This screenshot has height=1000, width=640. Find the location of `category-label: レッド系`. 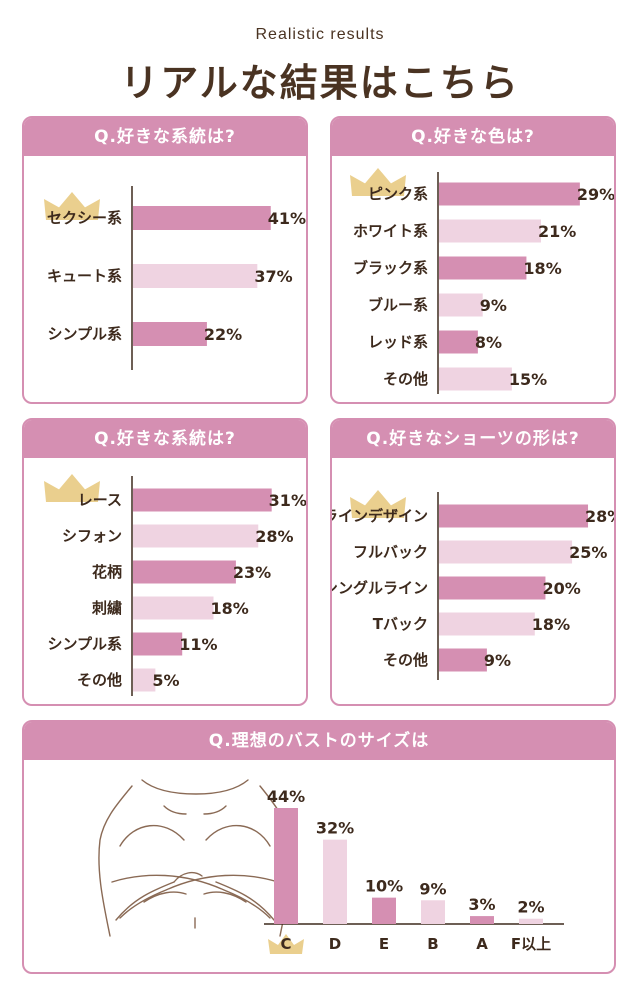

category-label: レッド系 is located at coordinates (398, 342).